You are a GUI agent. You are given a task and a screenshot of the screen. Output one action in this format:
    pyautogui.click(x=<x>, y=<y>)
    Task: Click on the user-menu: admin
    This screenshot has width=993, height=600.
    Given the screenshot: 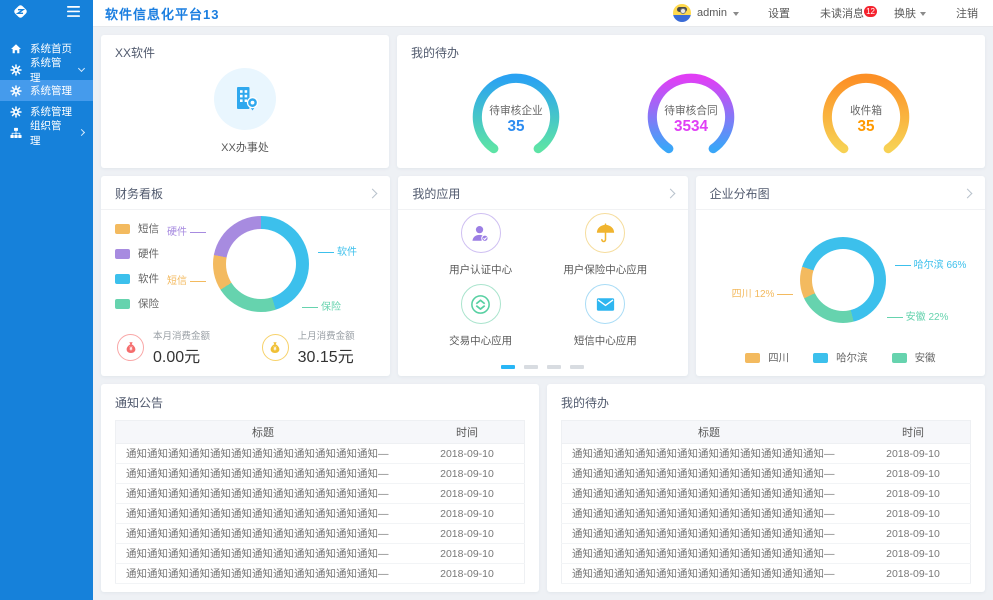 What is the action you would take?
    pyautogui.click(x=706, y=13)
    